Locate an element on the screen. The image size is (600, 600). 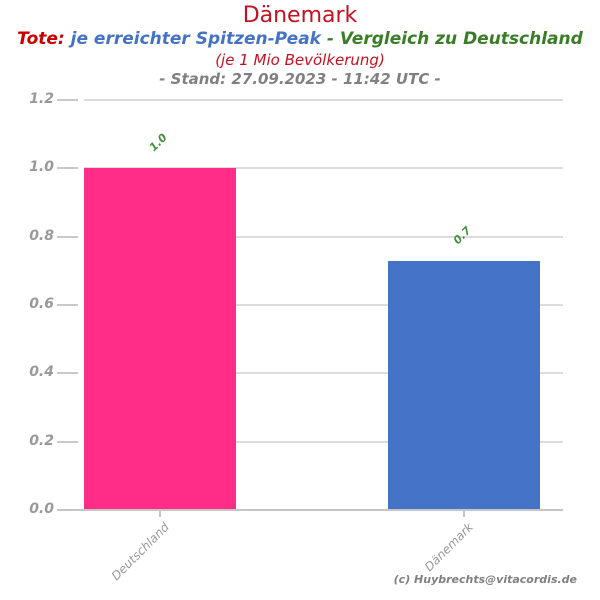
bar-value-label-daenemark: 0.7 is located at coordinates (462, 235).